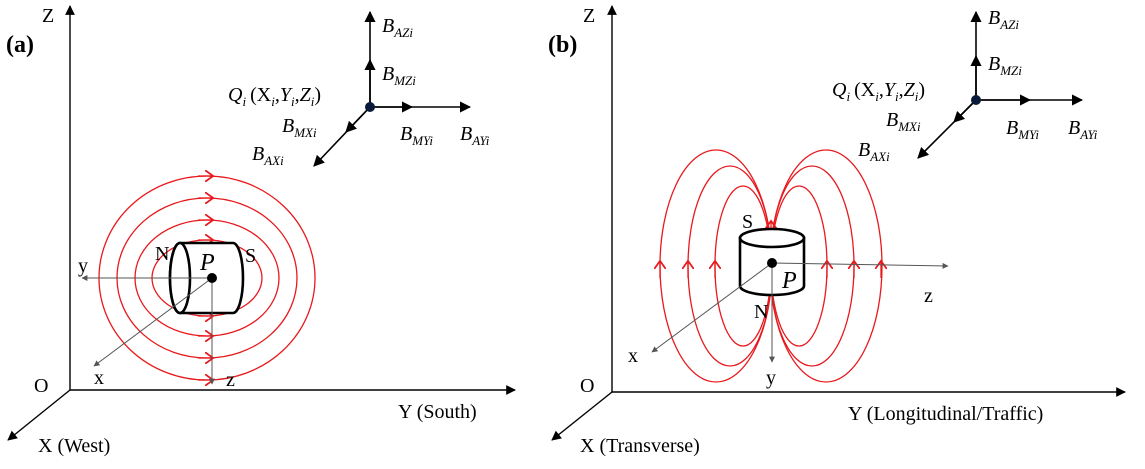 The width and height of the screenshot is (1145, 469). What do you see at coordinates (162, 254) in the screenshot?
I see `panel-a-n-label: N` at bounding box center [162, 254].